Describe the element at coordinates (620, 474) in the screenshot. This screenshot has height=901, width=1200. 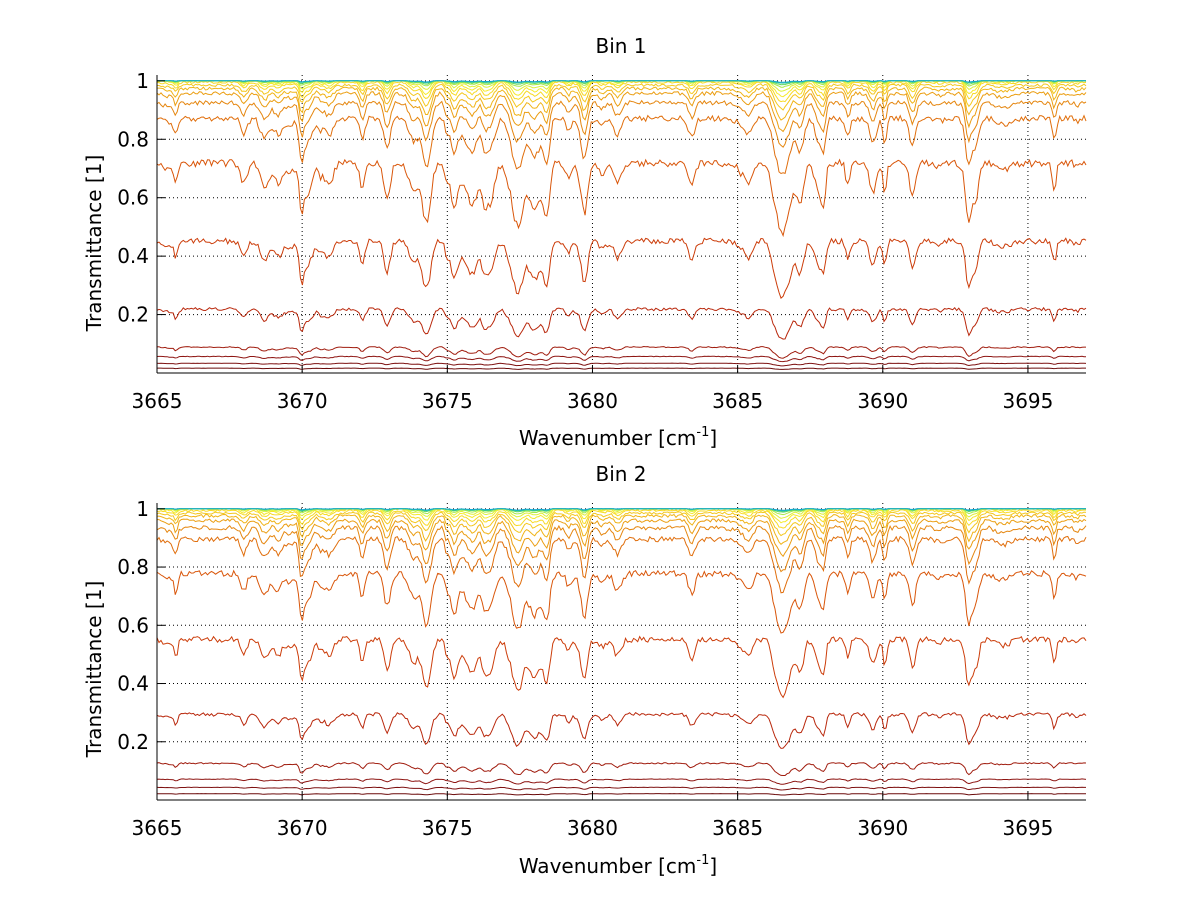
I see `chart-title: Bin 2` at that location.